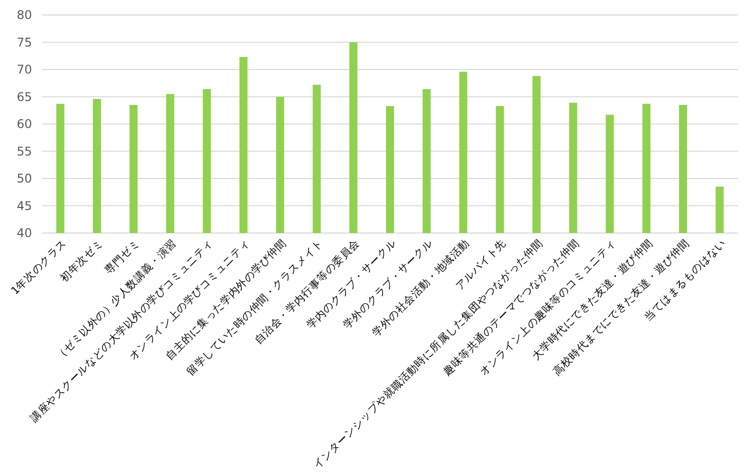 This screenshot has height=472, width=750. What do you see at coordinates (24, 15) in the screenshot?
I see `y-tick-label: 80` at bounding box center [24, 15].